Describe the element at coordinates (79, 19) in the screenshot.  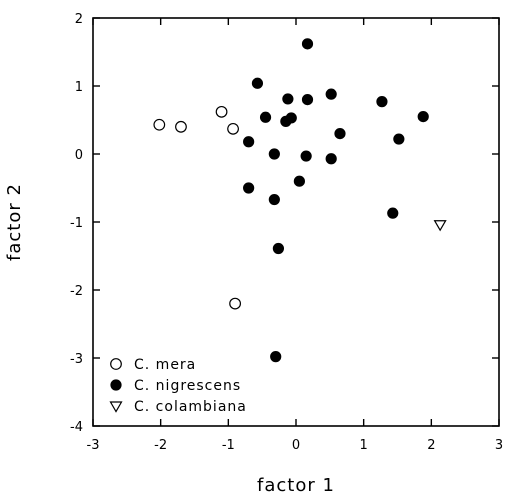
I see `y-tick-label: 2` at that location.